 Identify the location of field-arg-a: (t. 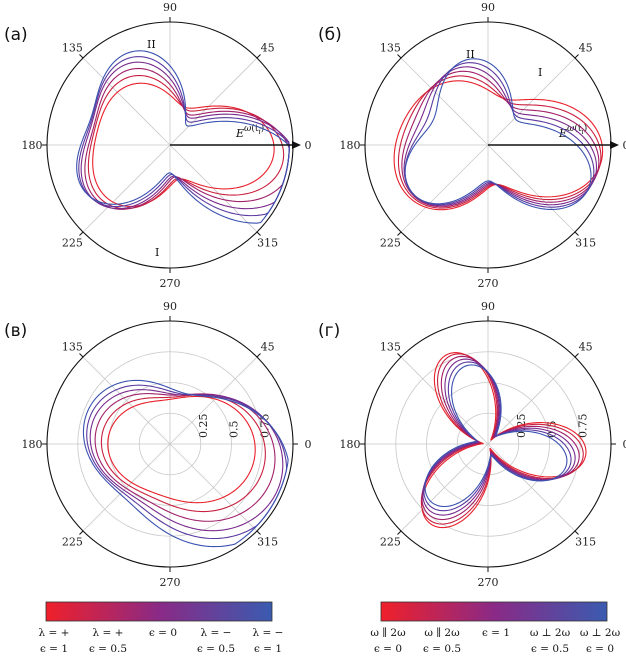
(255, 128).